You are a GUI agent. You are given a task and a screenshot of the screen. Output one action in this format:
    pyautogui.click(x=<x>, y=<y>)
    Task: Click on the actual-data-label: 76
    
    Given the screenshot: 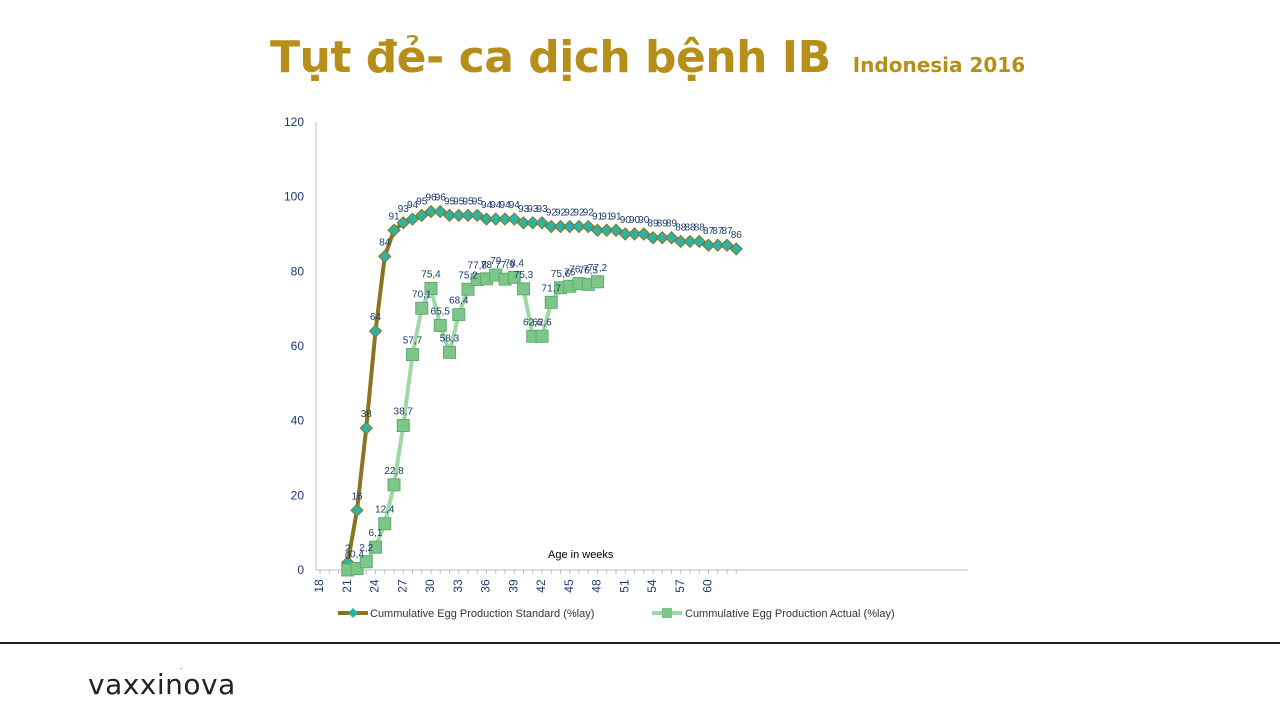 What is the action you would take?
    pyautogui.click(x=570, y=272)
    